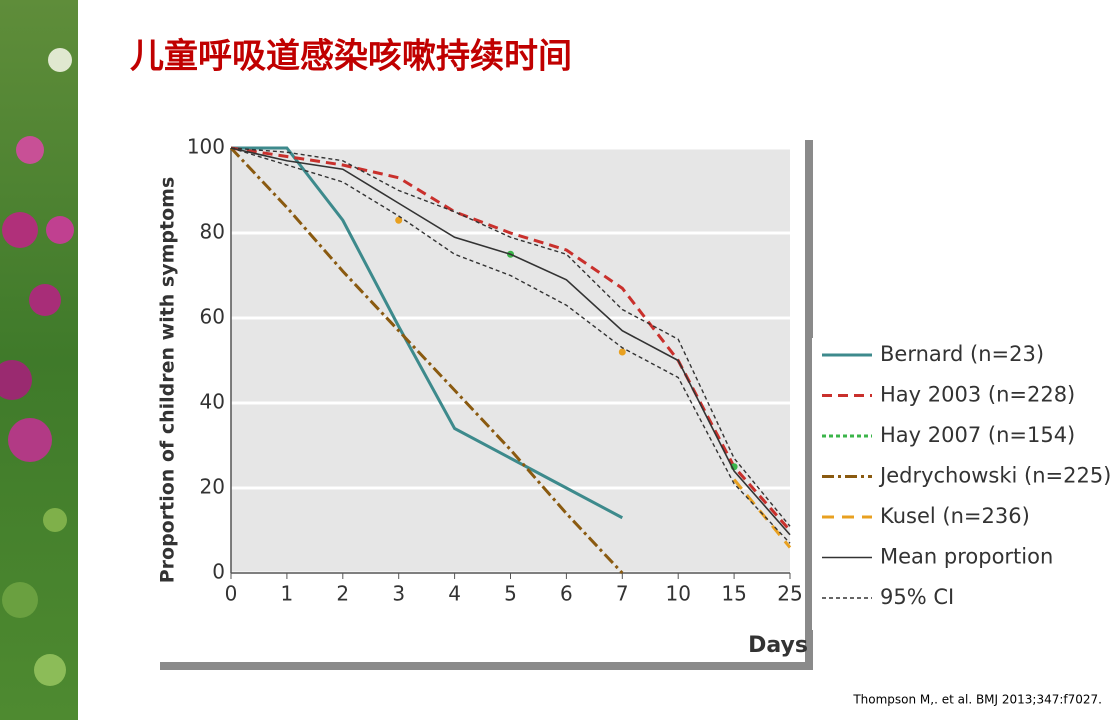 Image resolution: width=1111 pixels, height=720 pixels. I want to click on legend-label: 95% CI, so click(917, 597).